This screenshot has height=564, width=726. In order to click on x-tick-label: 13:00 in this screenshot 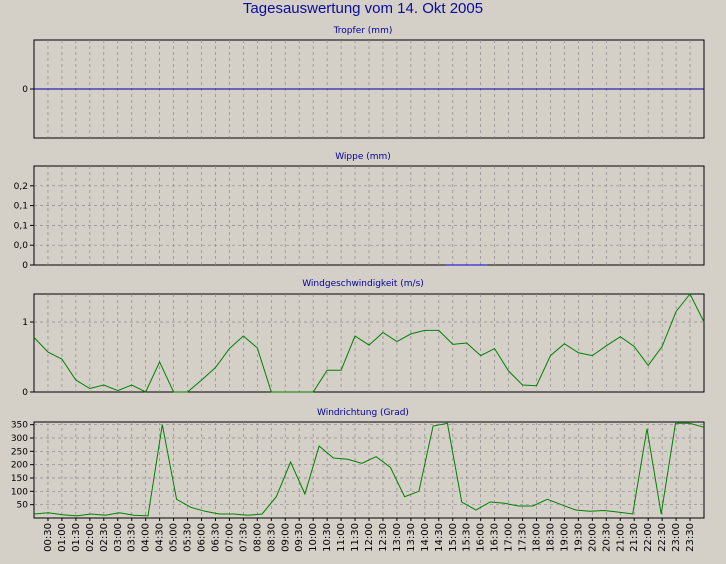, I will do `click(397, 537)`.